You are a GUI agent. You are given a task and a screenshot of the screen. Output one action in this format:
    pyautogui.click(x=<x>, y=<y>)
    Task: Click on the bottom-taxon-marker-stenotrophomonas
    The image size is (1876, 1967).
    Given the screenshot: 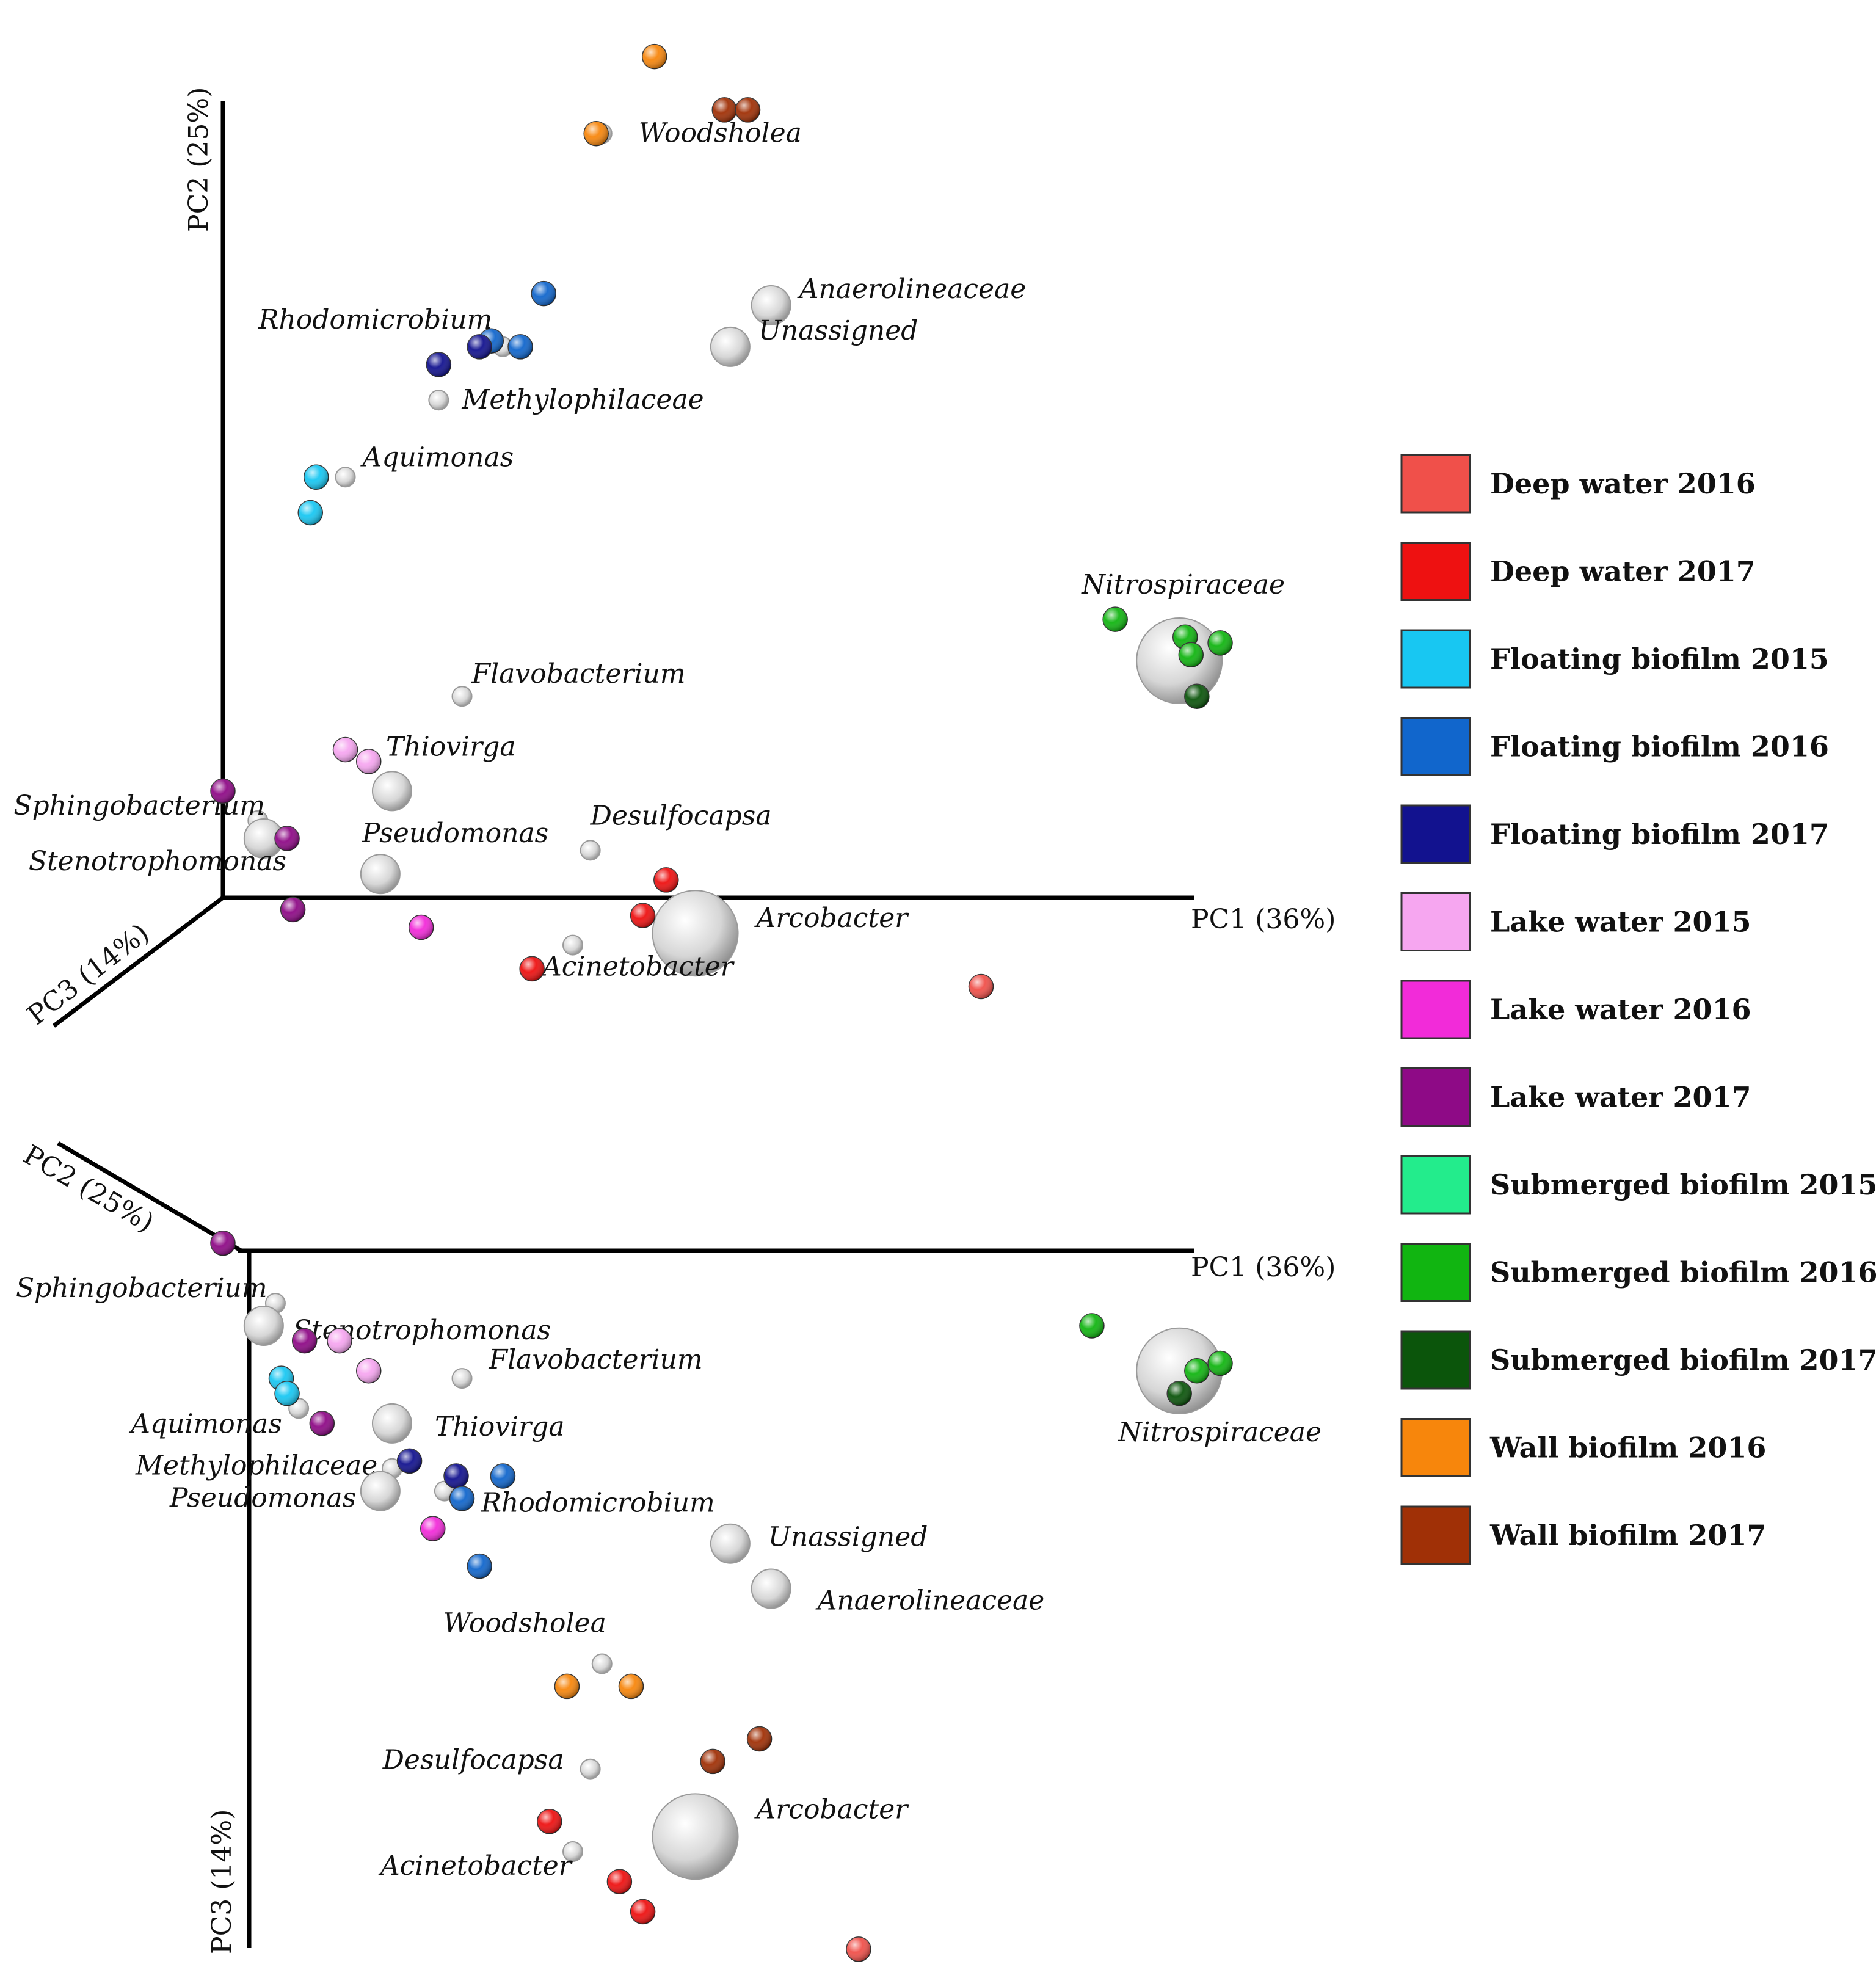 What is the action you would take?
    pyautogui.click(x=263, y=1326)
    